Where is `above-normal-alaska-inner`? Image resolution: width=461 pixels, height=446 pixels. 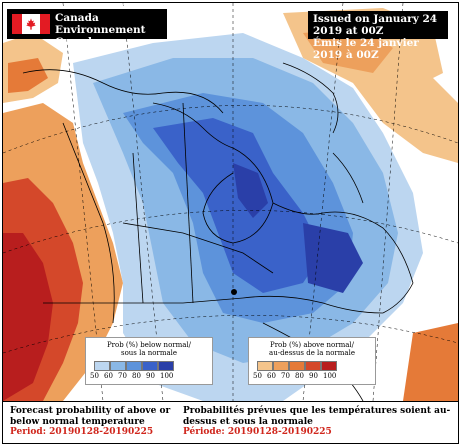
above-normal-alaska-inner is located at coordinates (28, 75).